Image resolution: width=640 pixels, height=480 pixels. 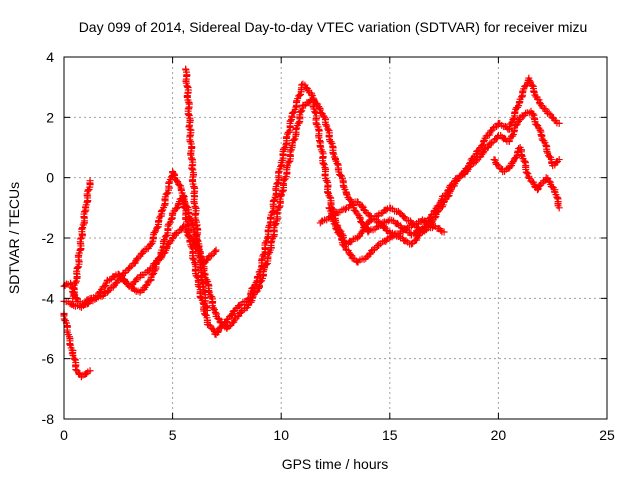 What do you see at coordinates (64, 435) in the screenshot?
I see `x-tick-label: 0` at bounding box center [64, 435].